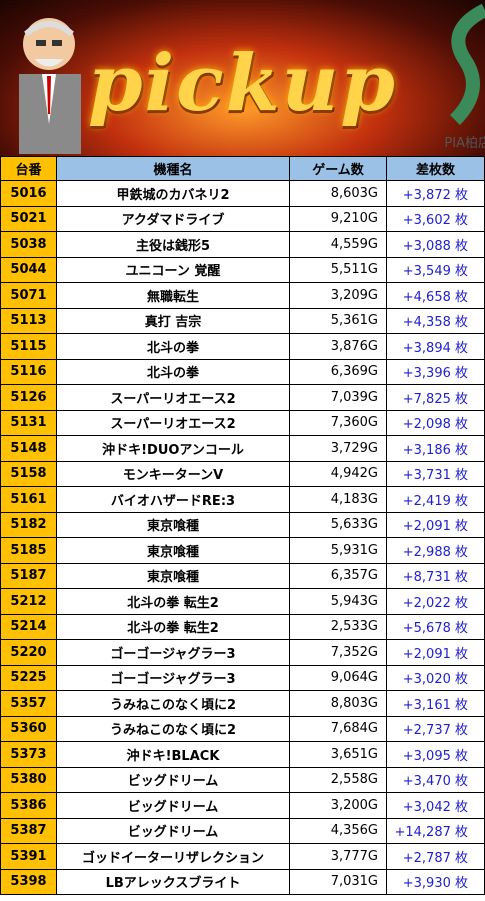  Describe the element at coordinates (242, 653) in the screenshot. I see `table-row: 5220 ゴーゴージャグラー3 7,352G +2,091 枚` at that location.